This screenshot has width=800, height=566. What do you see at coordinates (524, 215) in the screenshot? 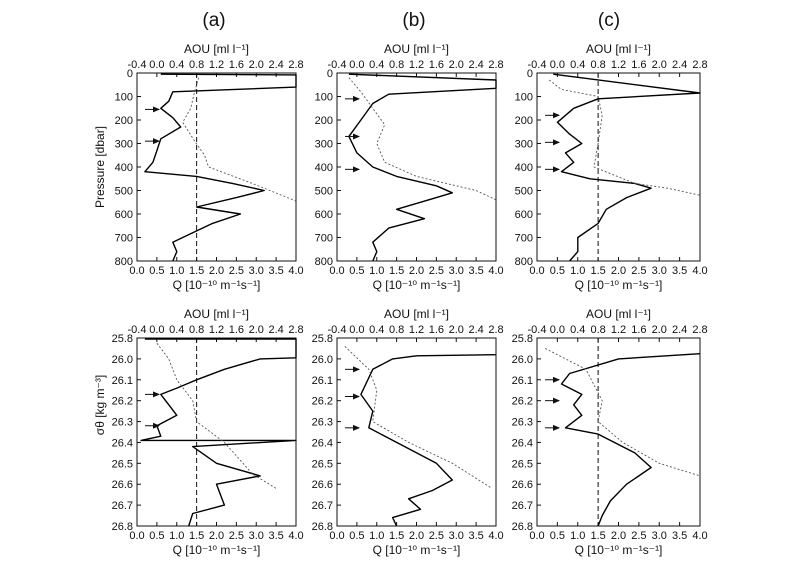
I see `y-tick-label: 600` at bounding box center [524, 215].